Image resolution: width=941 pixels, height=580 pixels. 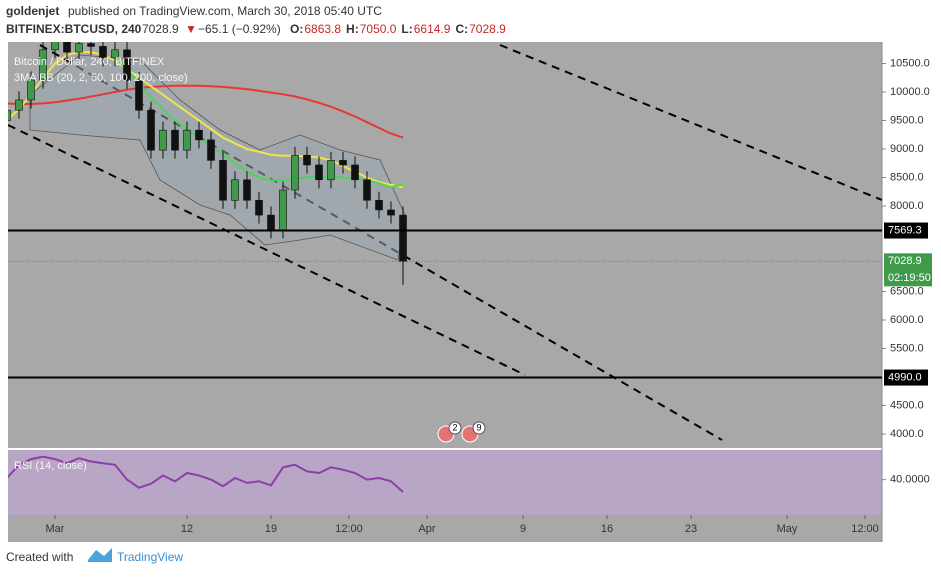 What do you see at coordinates (296, 29) in the screenshot?
I see `ohlc-label: O:` at bounding box center [296, 29].